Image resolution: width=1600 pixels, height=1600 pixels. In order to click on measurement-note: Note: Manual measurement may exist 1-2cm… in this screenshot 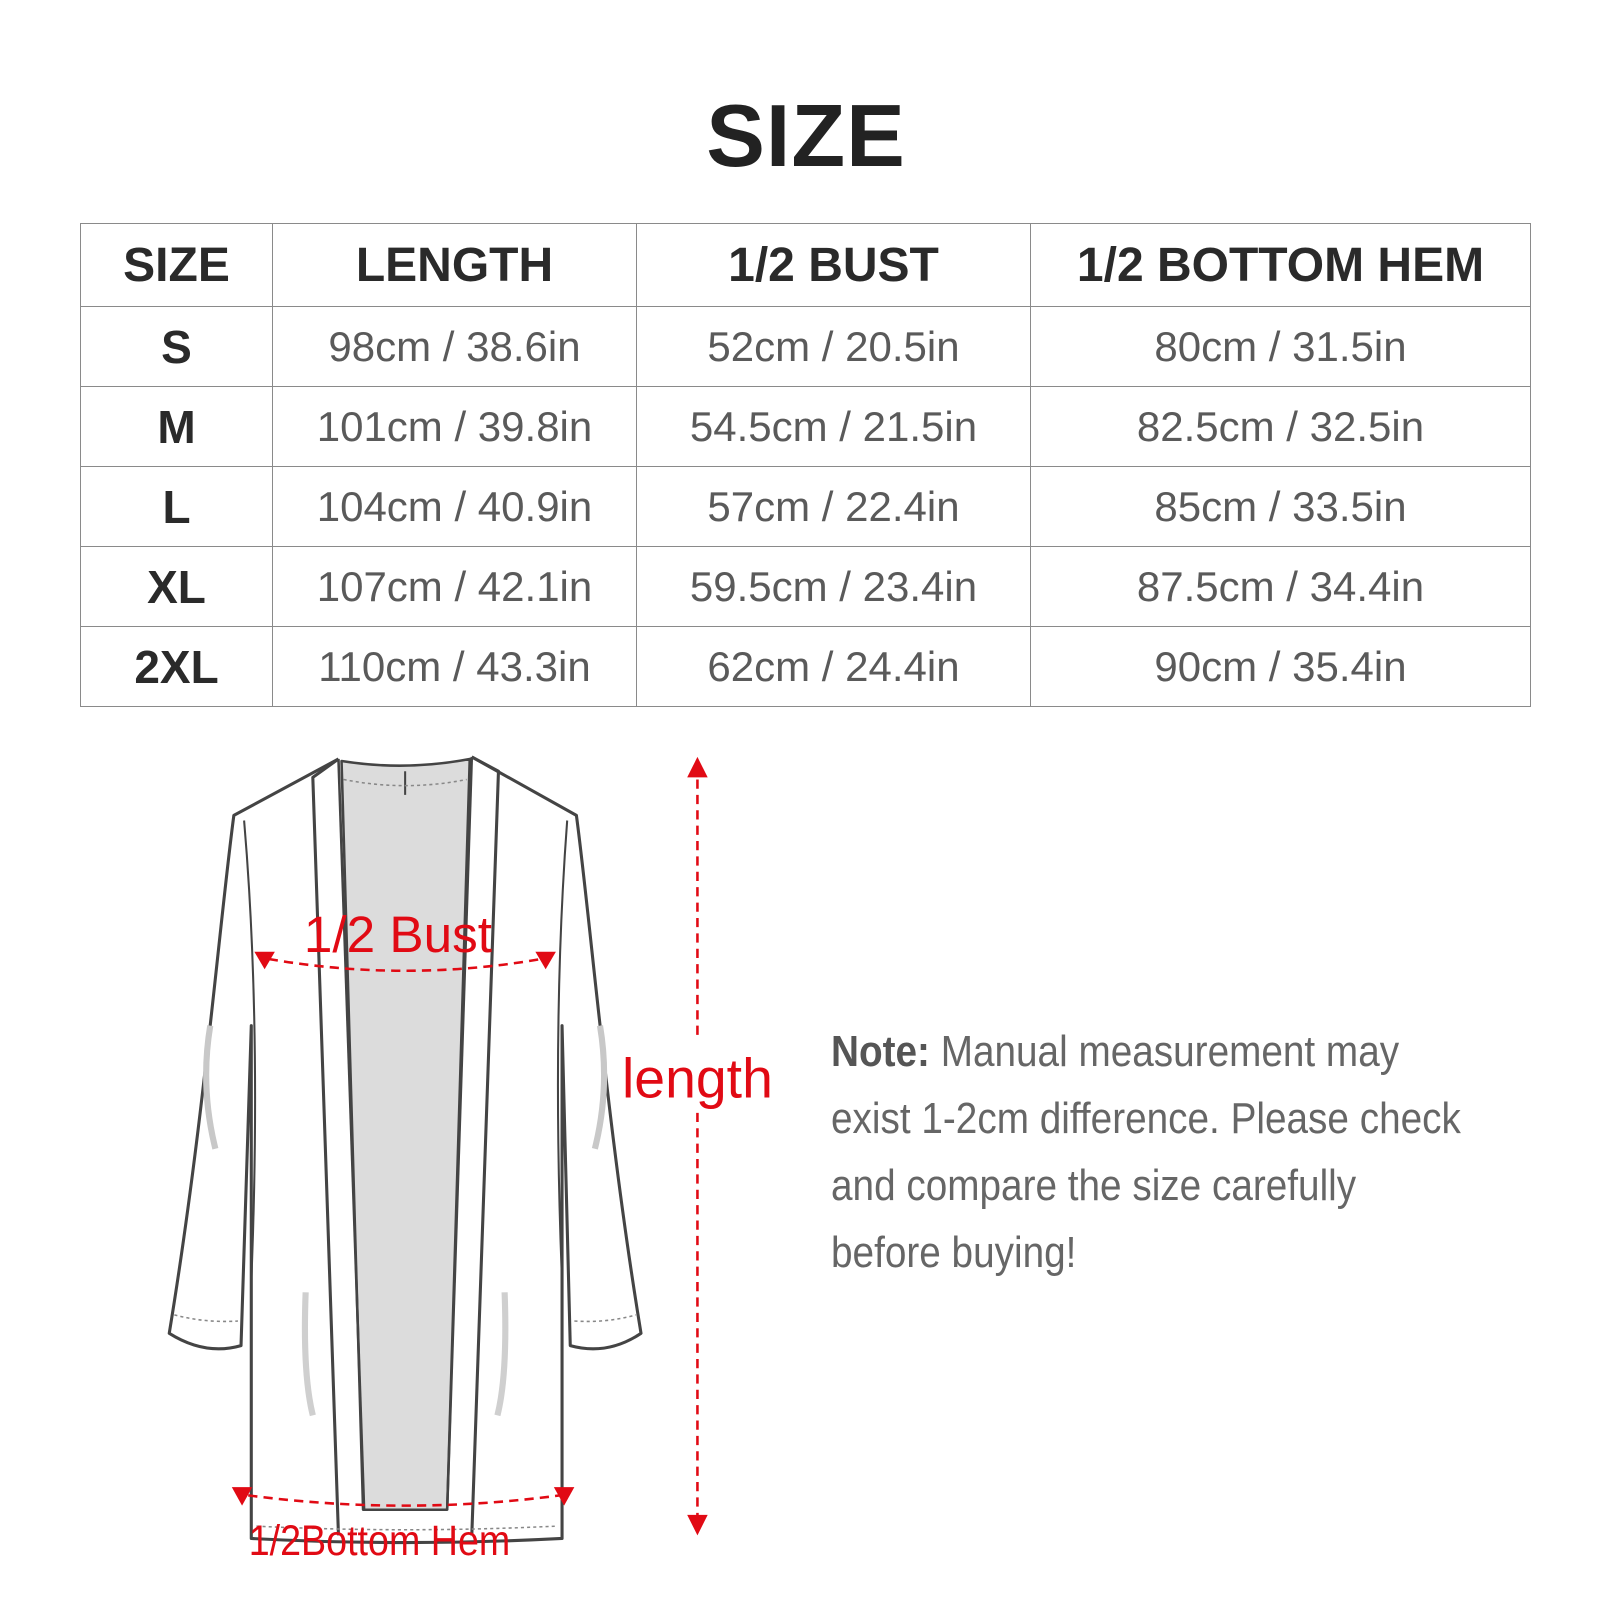, I will do `click(1148, 1152)`.